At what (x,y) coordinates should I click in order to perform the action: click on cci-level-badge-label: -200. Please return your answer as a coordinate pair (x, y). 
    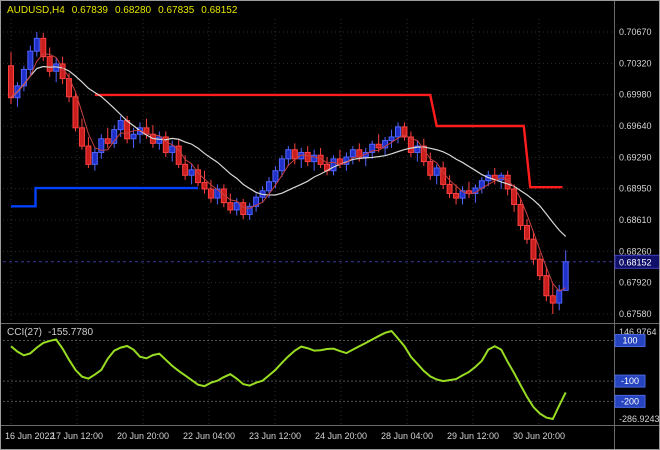
    Looking at the image, I should click on (630, 401).